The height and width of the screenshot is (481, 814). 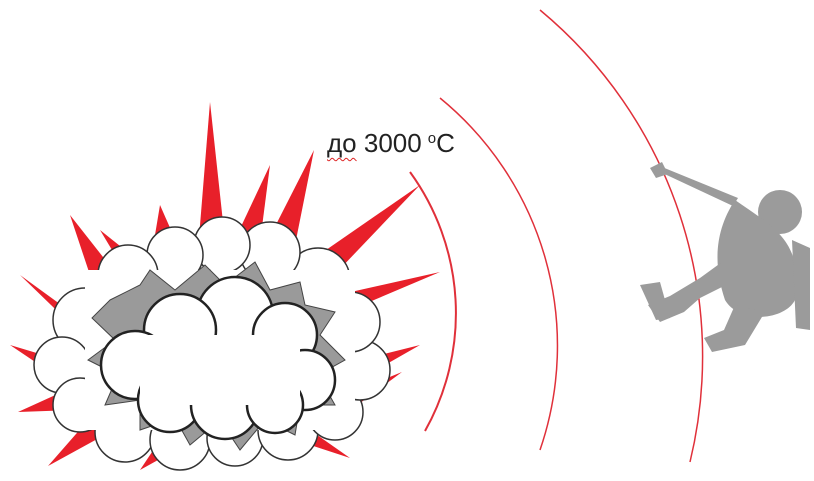 What do you see at coordinates (725, 257) in the screenshot?
I see `falling-person-icon` at bounding box center [725, 257].